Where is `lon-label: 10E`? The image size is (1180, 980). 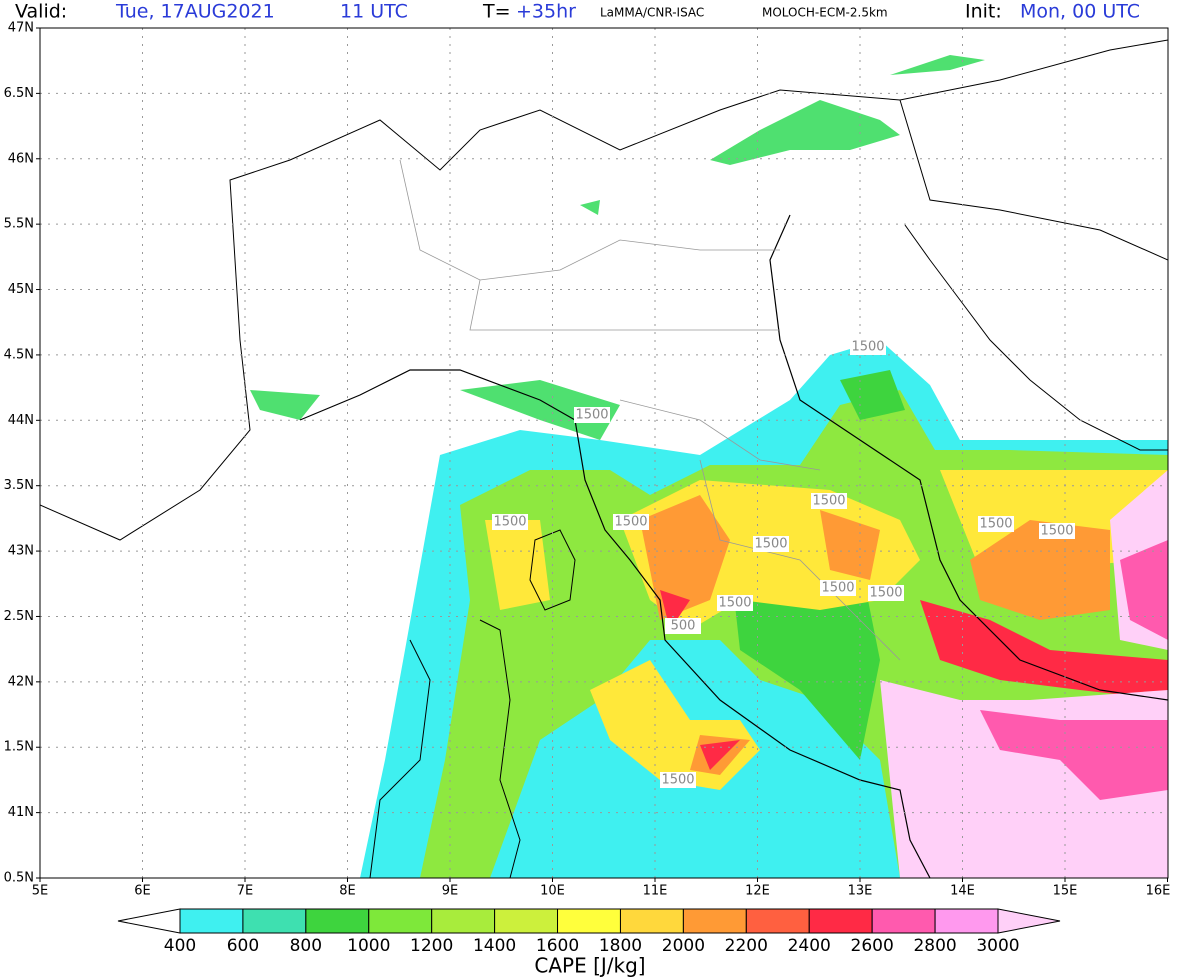
lon-label: 10E is located at coordinates (552, 891).